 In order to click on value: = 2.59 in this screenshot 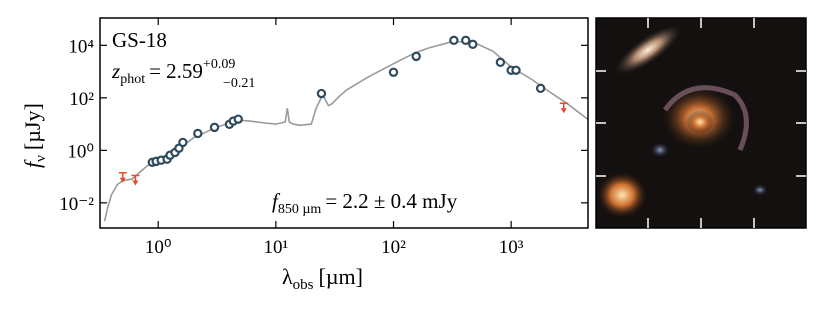, I will do `click(176, 71)`.